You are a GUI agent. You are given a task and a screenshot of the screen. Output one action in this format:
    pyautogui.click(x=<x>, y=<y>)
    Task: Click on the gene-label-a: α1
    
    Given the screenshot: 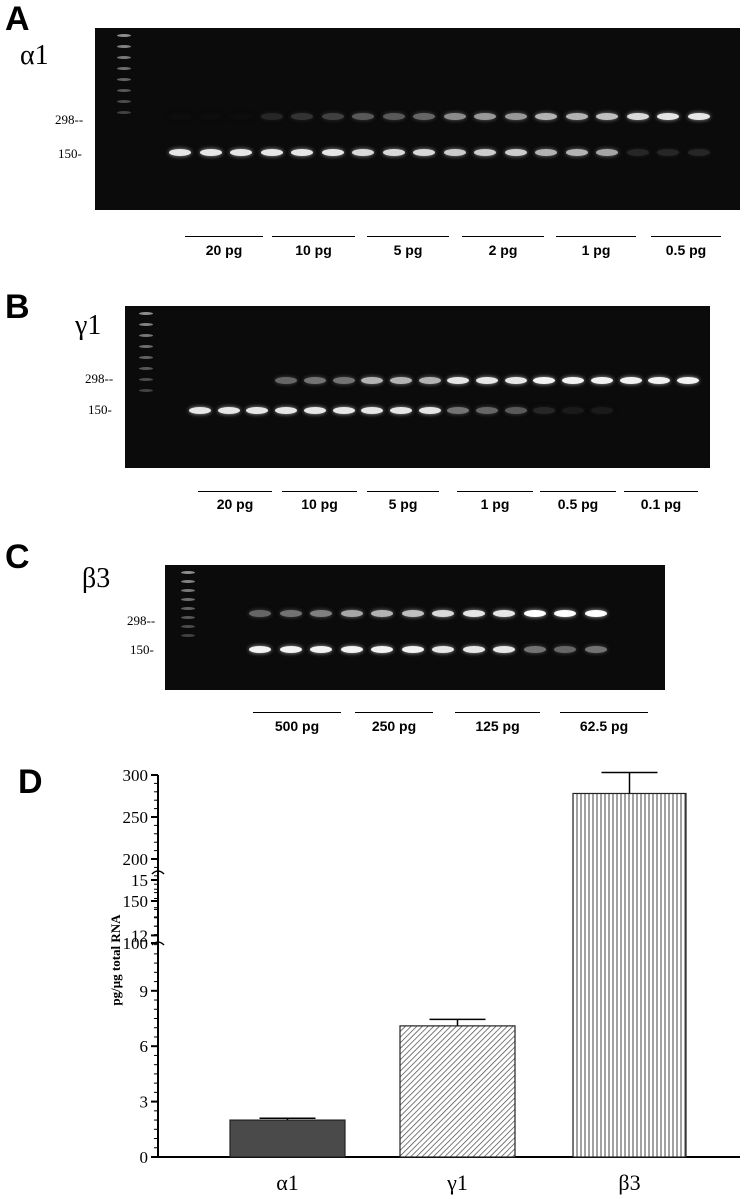 What is the action you would take?
    pyautogui.click(x=34, y=55)
    